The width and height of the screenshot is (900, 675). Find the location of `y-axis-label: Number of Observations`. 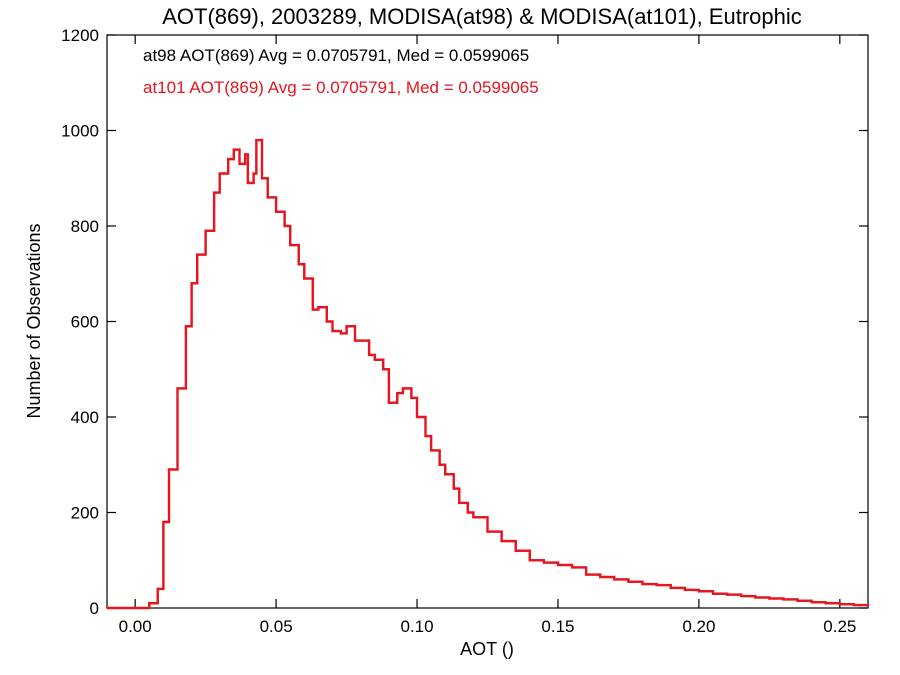

y-axis-label: Number of Observations is located at coordinates (34, 320).